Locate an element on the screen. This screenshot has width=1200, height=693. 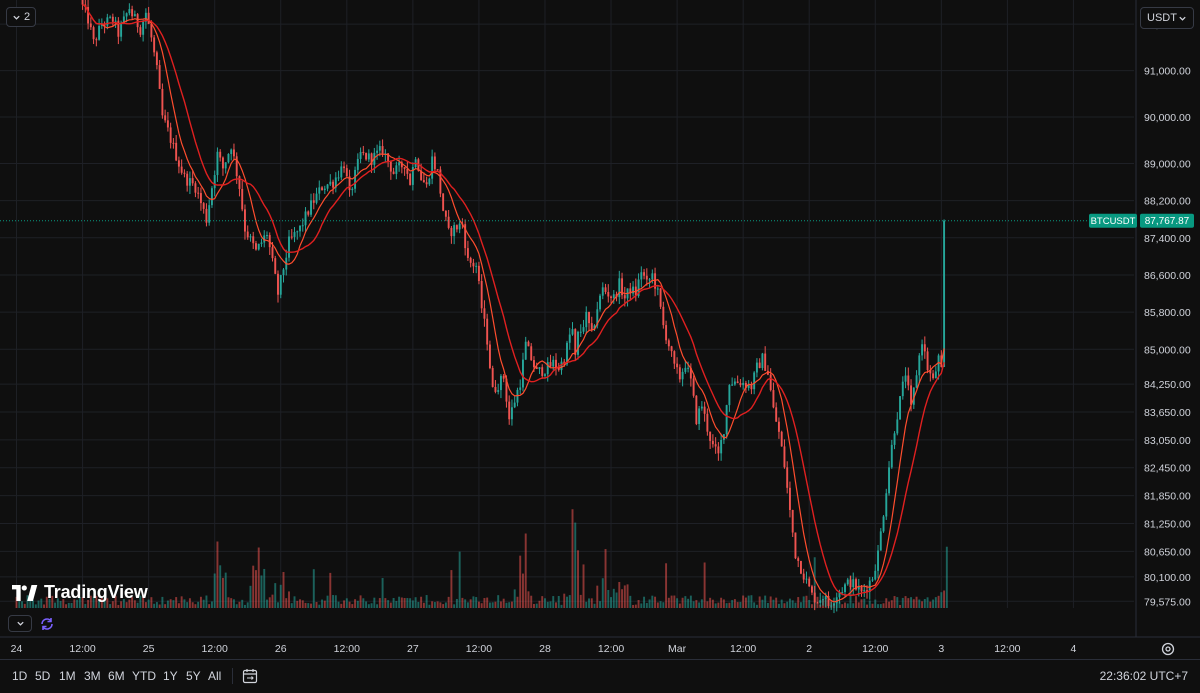
timeframe-1y: 1Y is located at coordinates (170, 676).